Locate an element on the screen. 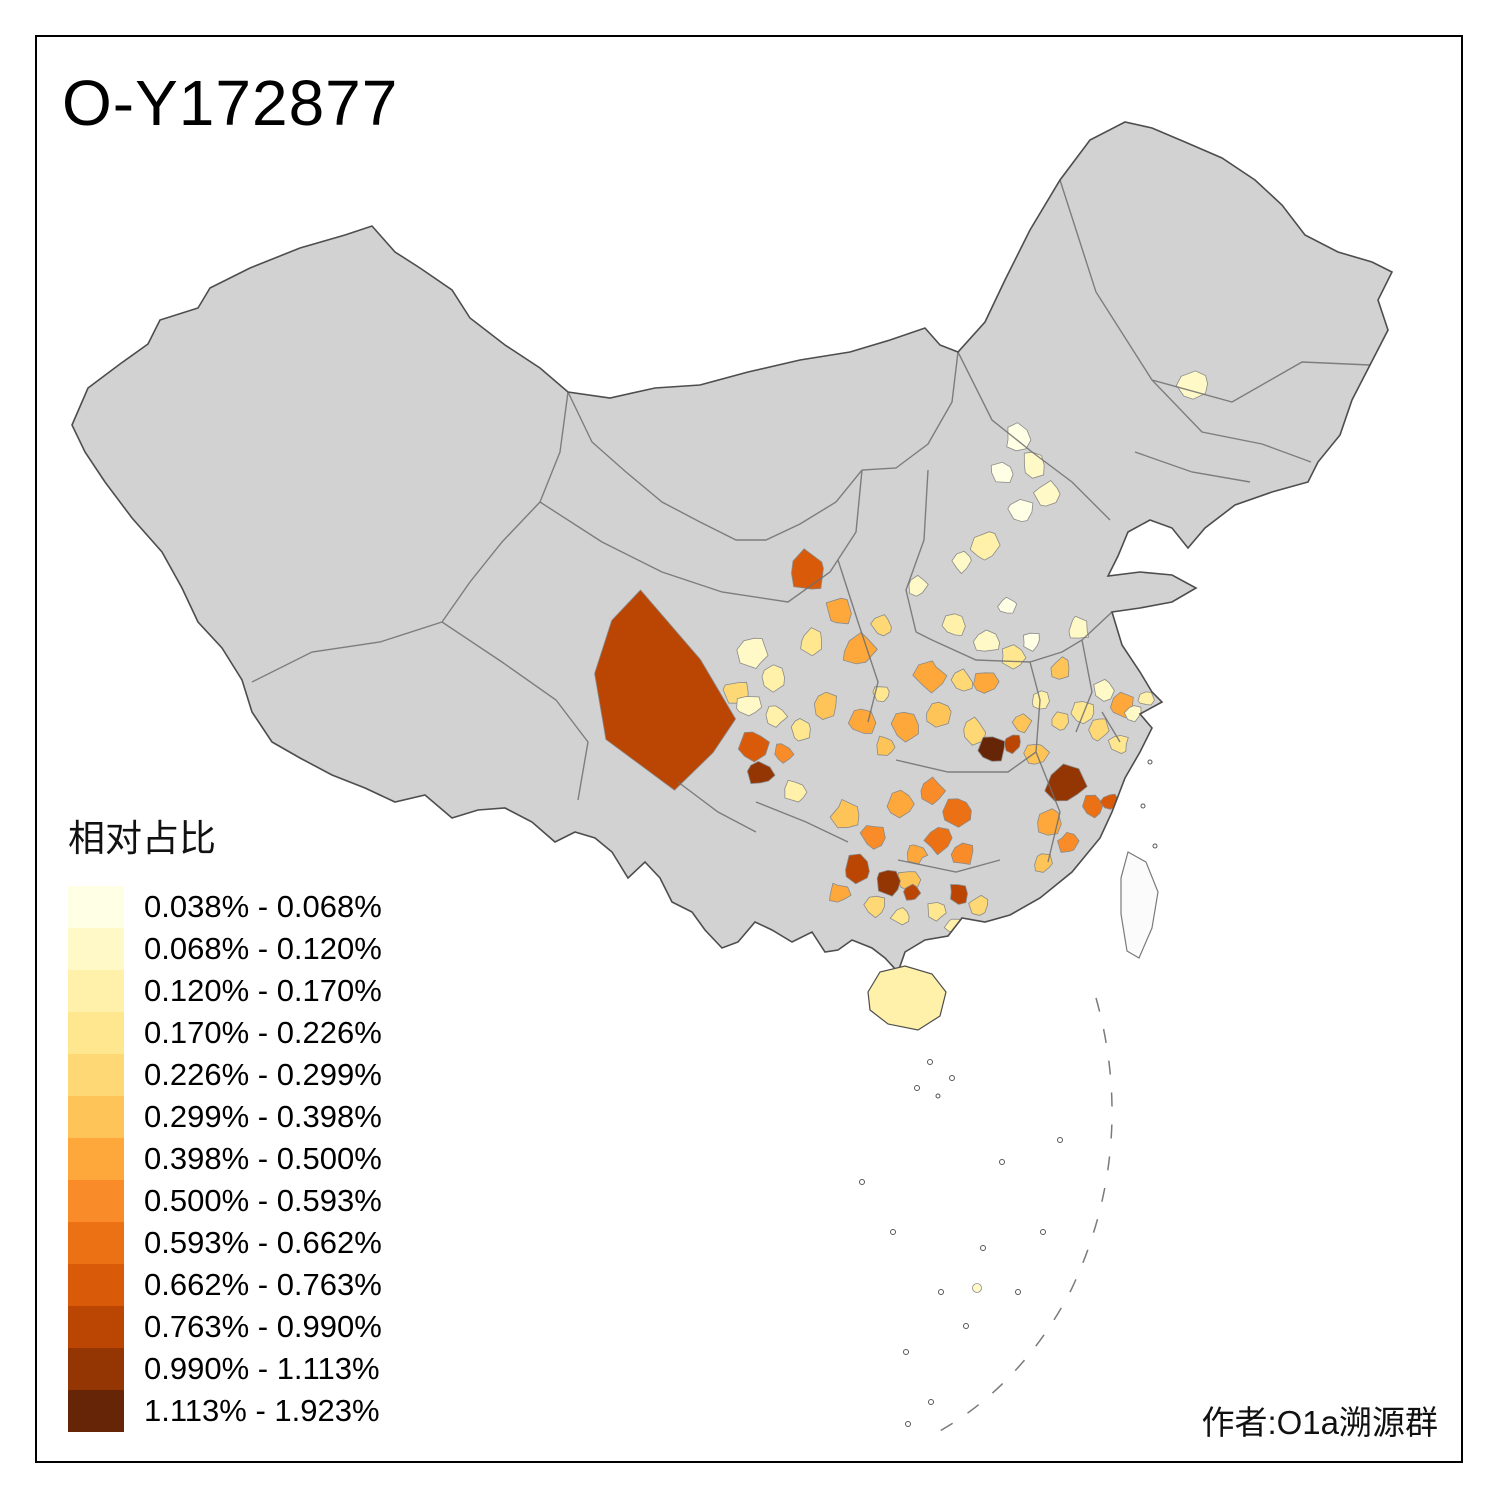  taiwan-island is located at coordinates (1139, 905).